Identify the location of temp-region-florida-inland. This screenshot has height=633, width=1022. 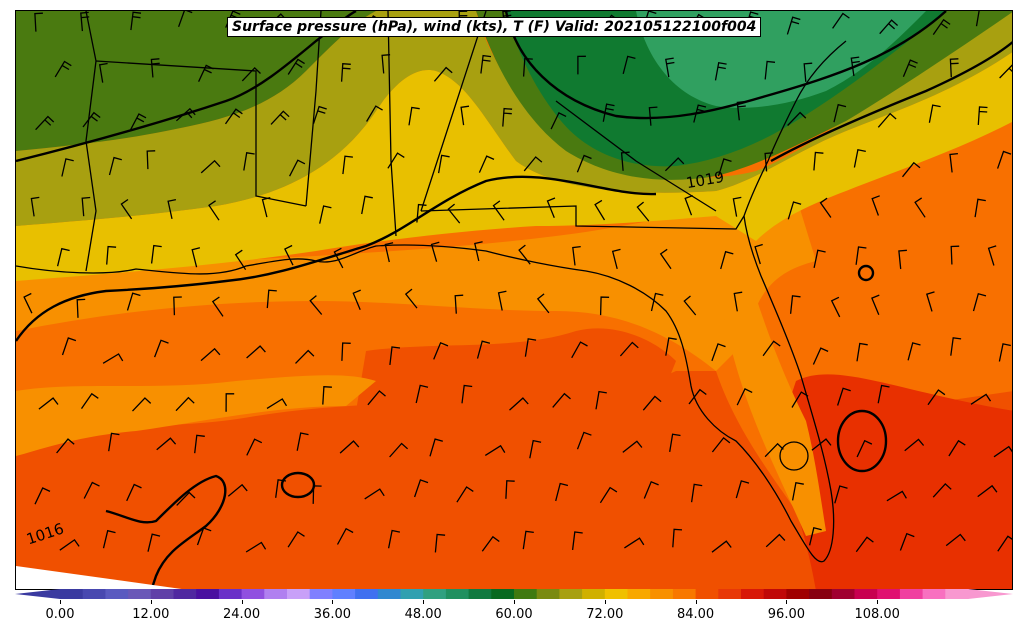
(773, 408).